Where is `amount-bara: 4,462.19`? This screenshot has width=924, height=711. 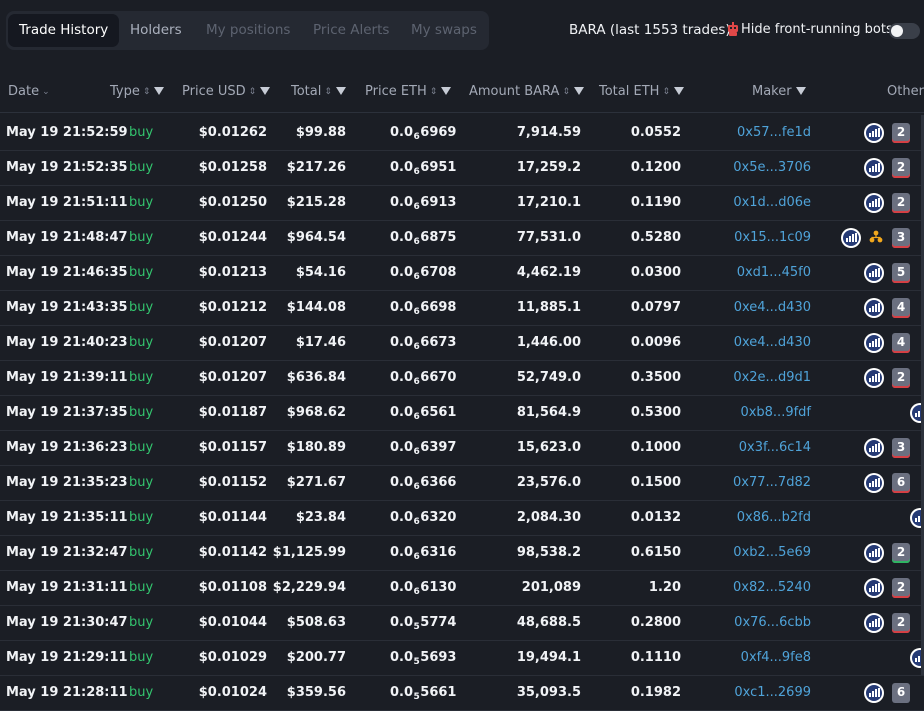 amount-bara: 4,462.19 is located at coordinates (548, 272).